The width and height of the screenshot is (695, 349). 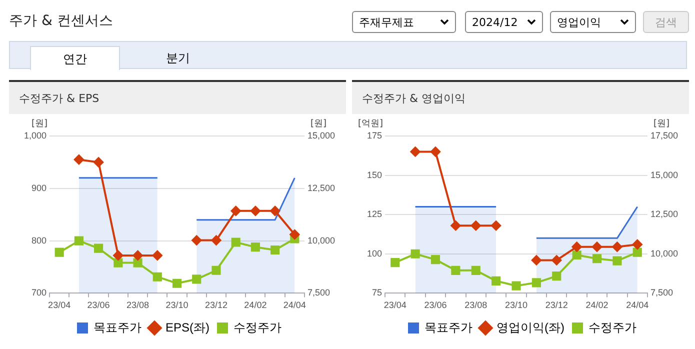 I want to click on chart-title: 수정주가 & EPS, so click(x=177, y=97).